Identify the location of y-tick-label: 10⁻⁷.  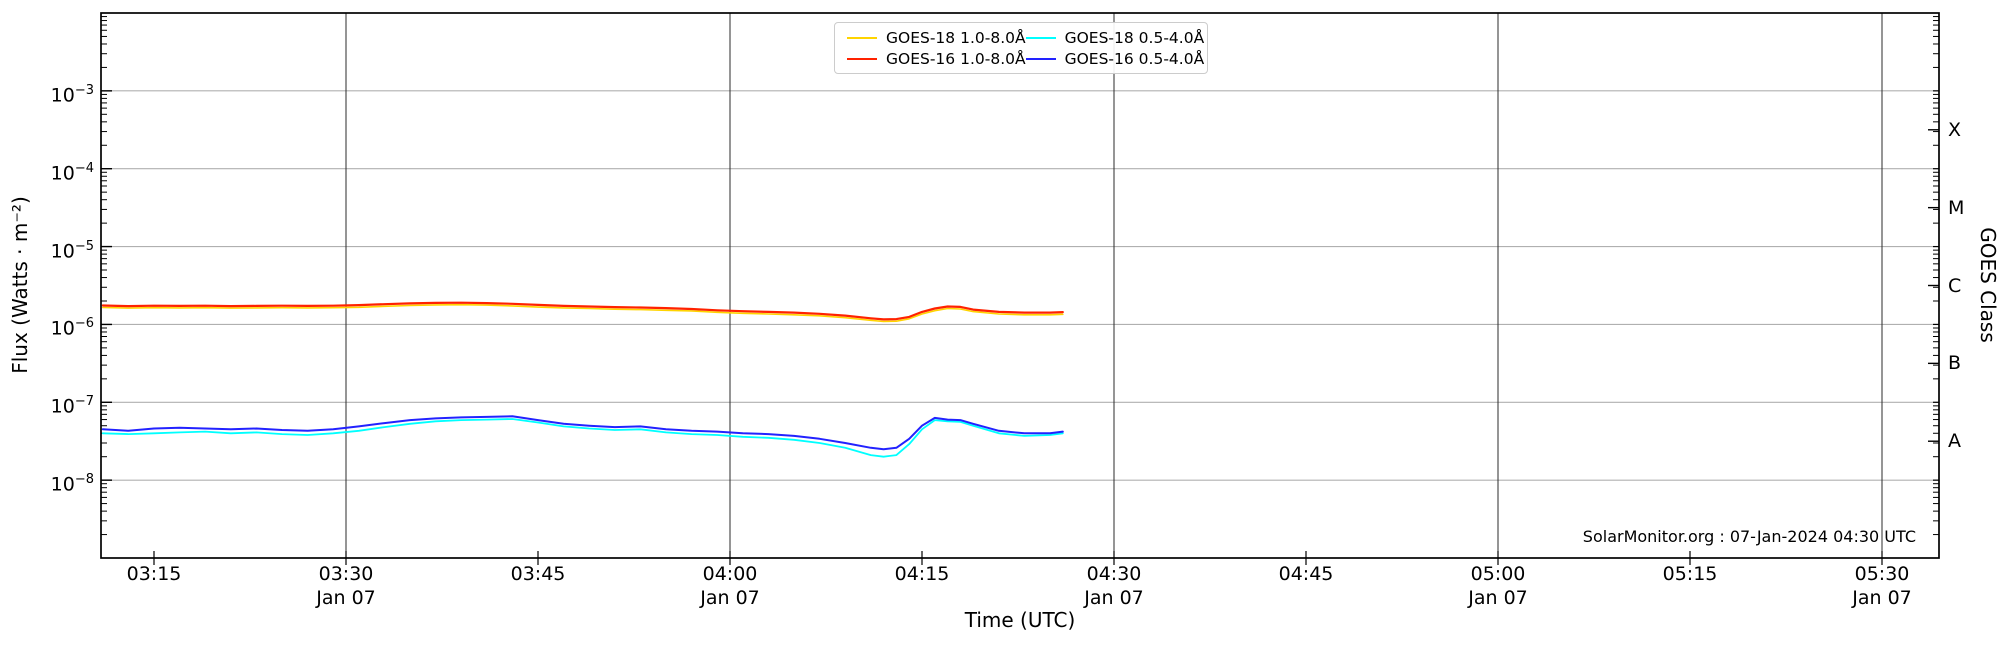
(72, 406).